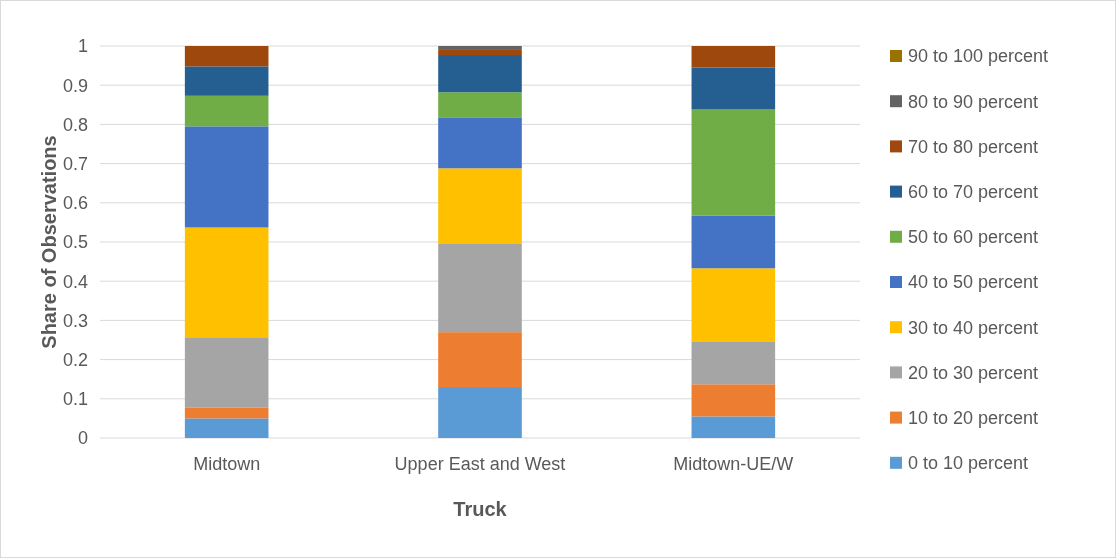  Describe the element at coordinates (75, 203) in the screenshot. I see `y-tick-label: 0.6` at that location.